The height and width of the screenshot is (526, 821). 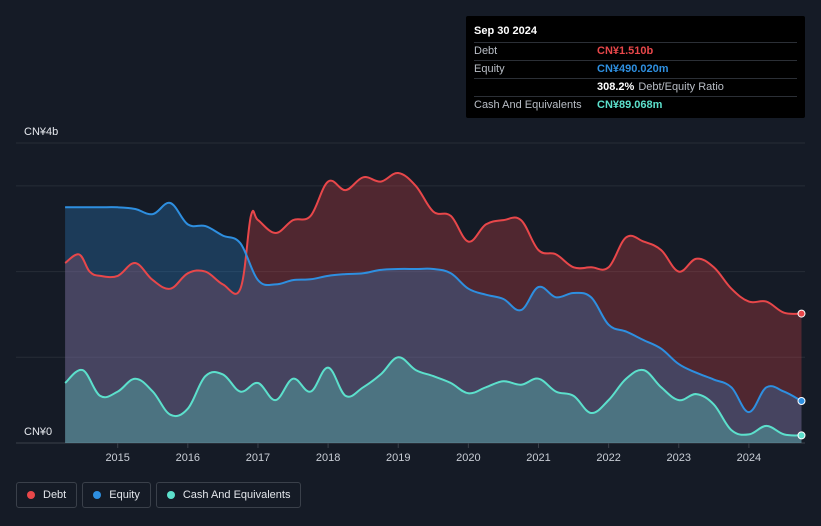 What do you see at coordinates (41, 132) in the screenshot?
I see `y-axis-top-label: CN¥4b` at bounding box center [41, 132].